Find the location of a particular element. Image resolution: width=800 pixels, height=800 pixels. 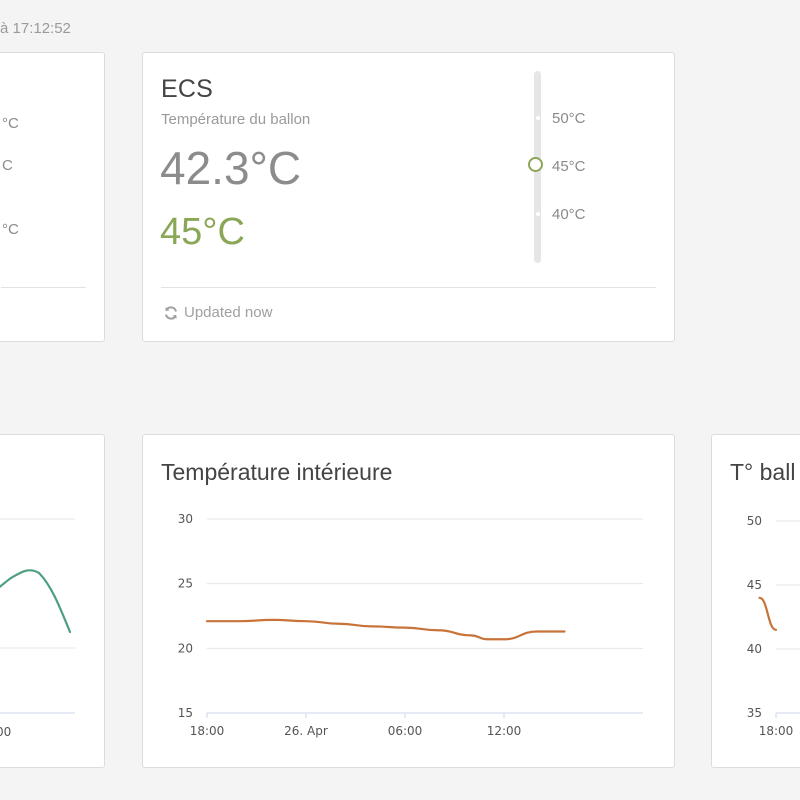

ballon-temperature-chart: 50 45 40 35 18:00 is located at coordinates (773, 626).